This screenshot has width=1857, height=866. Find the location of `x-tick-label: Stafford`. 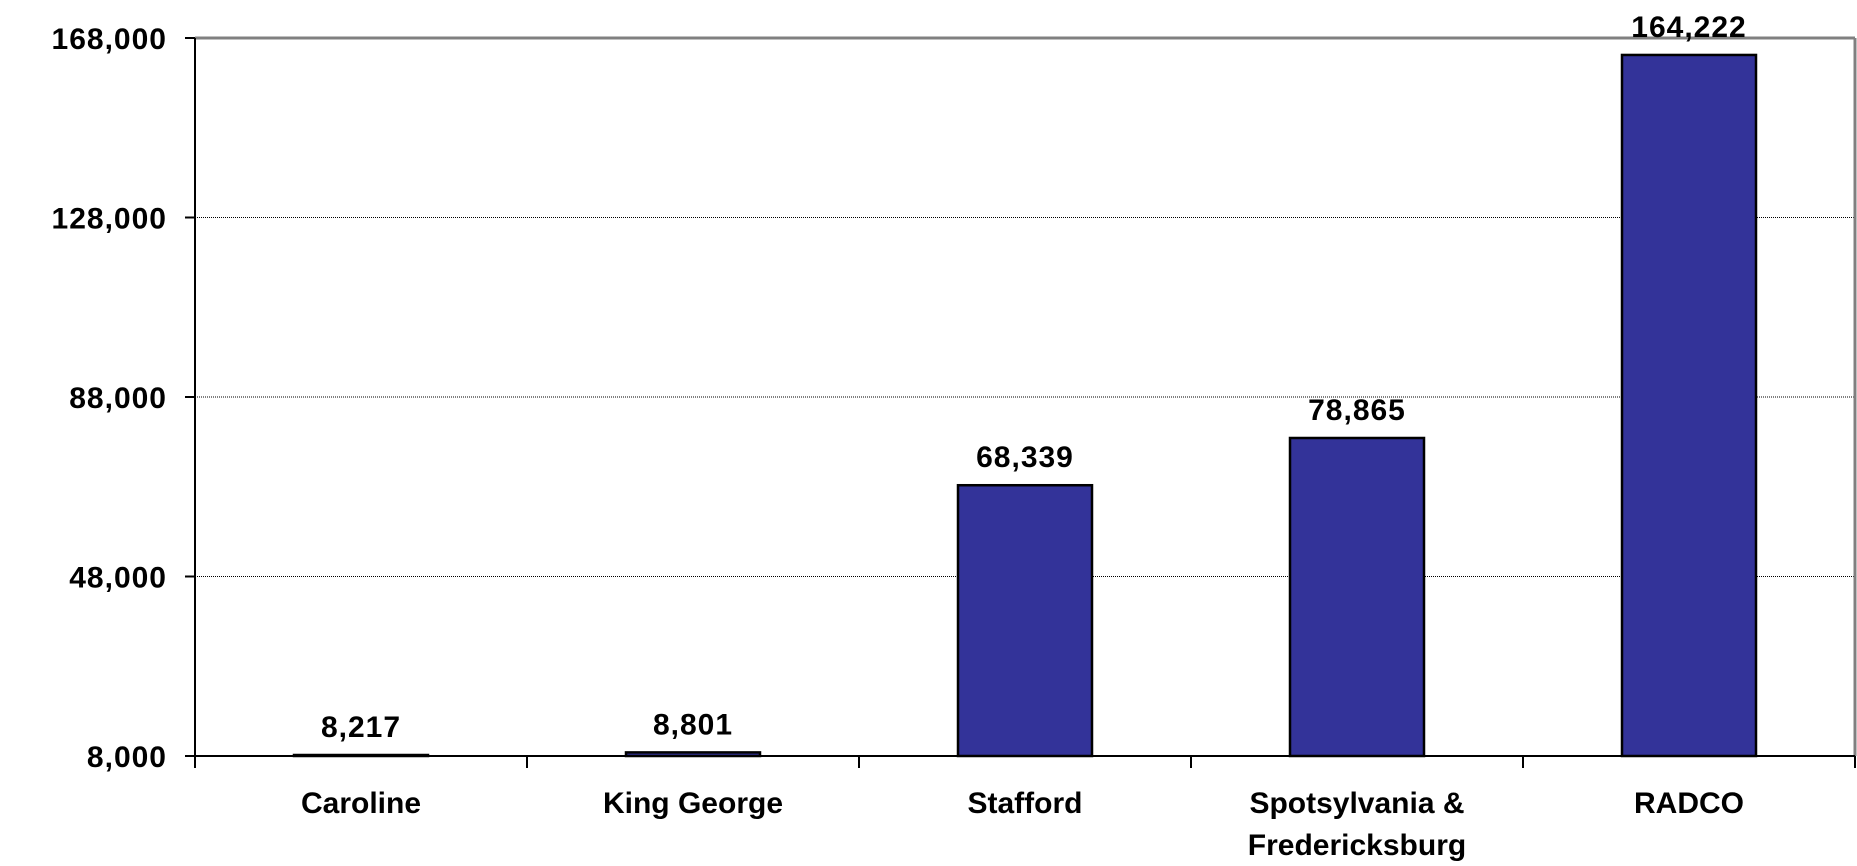

x-tick-label: Stafford is located at coordinates (1025, 803).